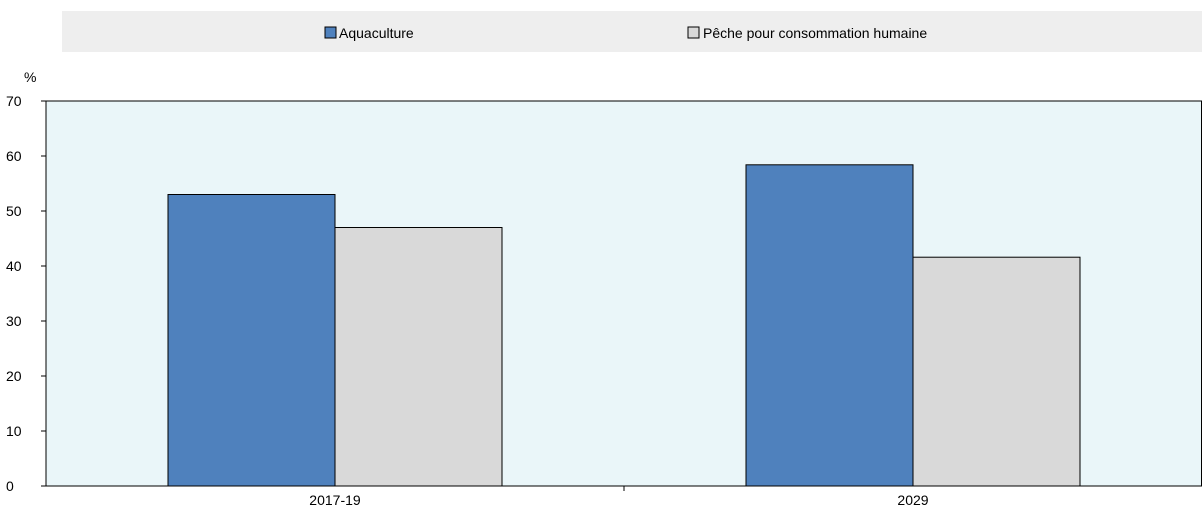 This screenshot has height=511, width=1202. I want to click on legend-swatch-peche, so click(693, 32).